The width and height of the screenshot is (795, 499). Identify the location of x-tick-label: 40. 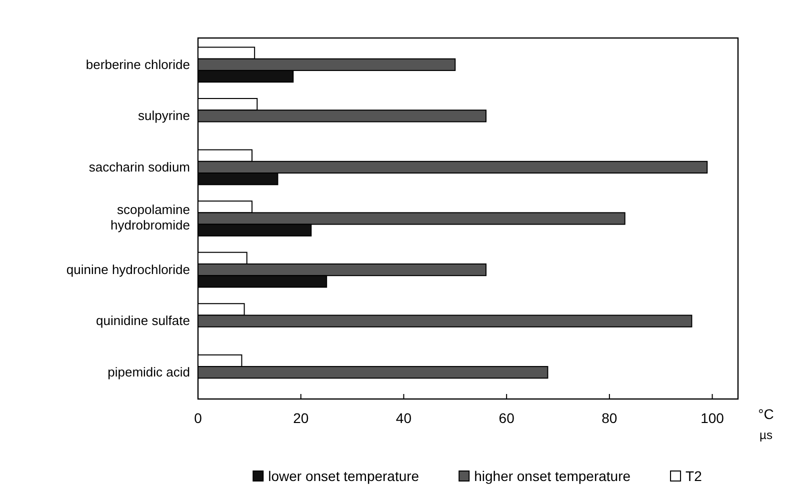
(404, 418).